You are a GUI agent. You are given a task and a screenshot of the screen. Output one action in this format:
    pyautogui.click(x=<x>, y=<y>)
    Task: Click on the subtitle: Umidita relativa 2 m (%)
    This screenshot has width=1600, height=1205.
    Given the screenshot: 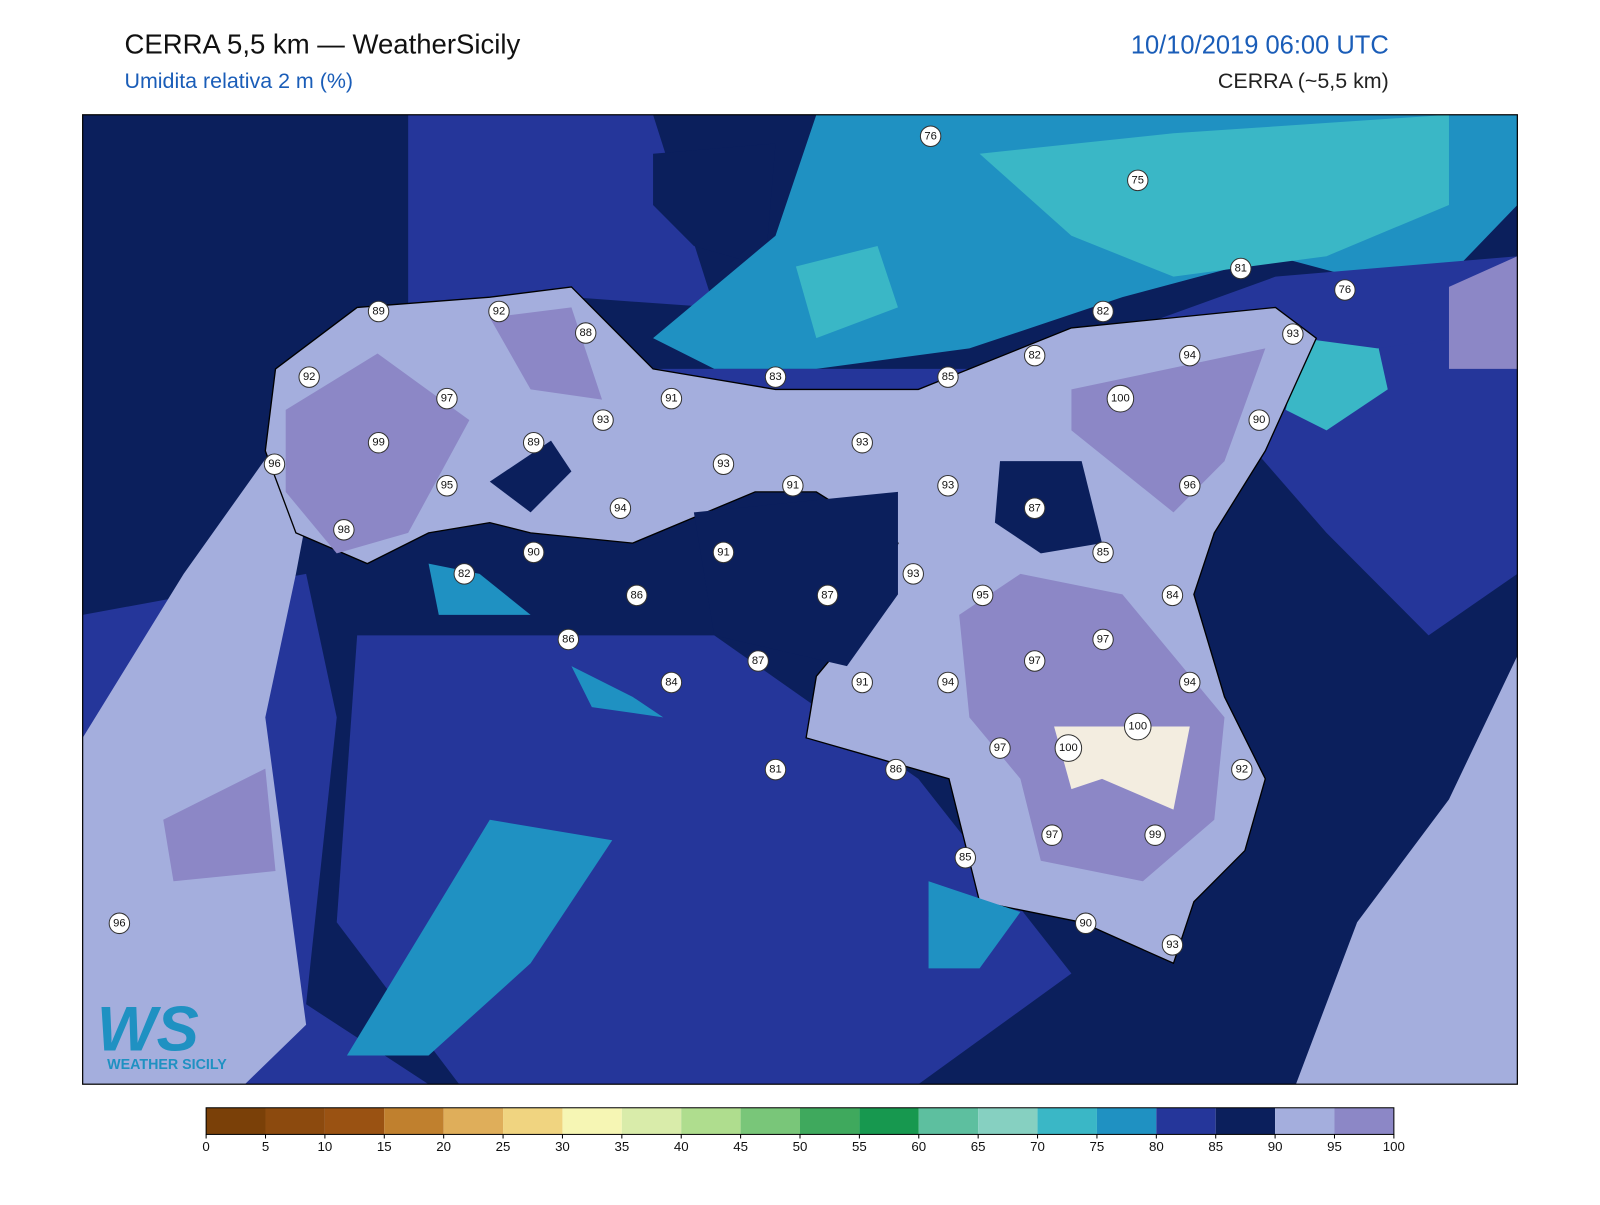 What is the action you would take?
    pyautogui.click(x=238, y=81)
    